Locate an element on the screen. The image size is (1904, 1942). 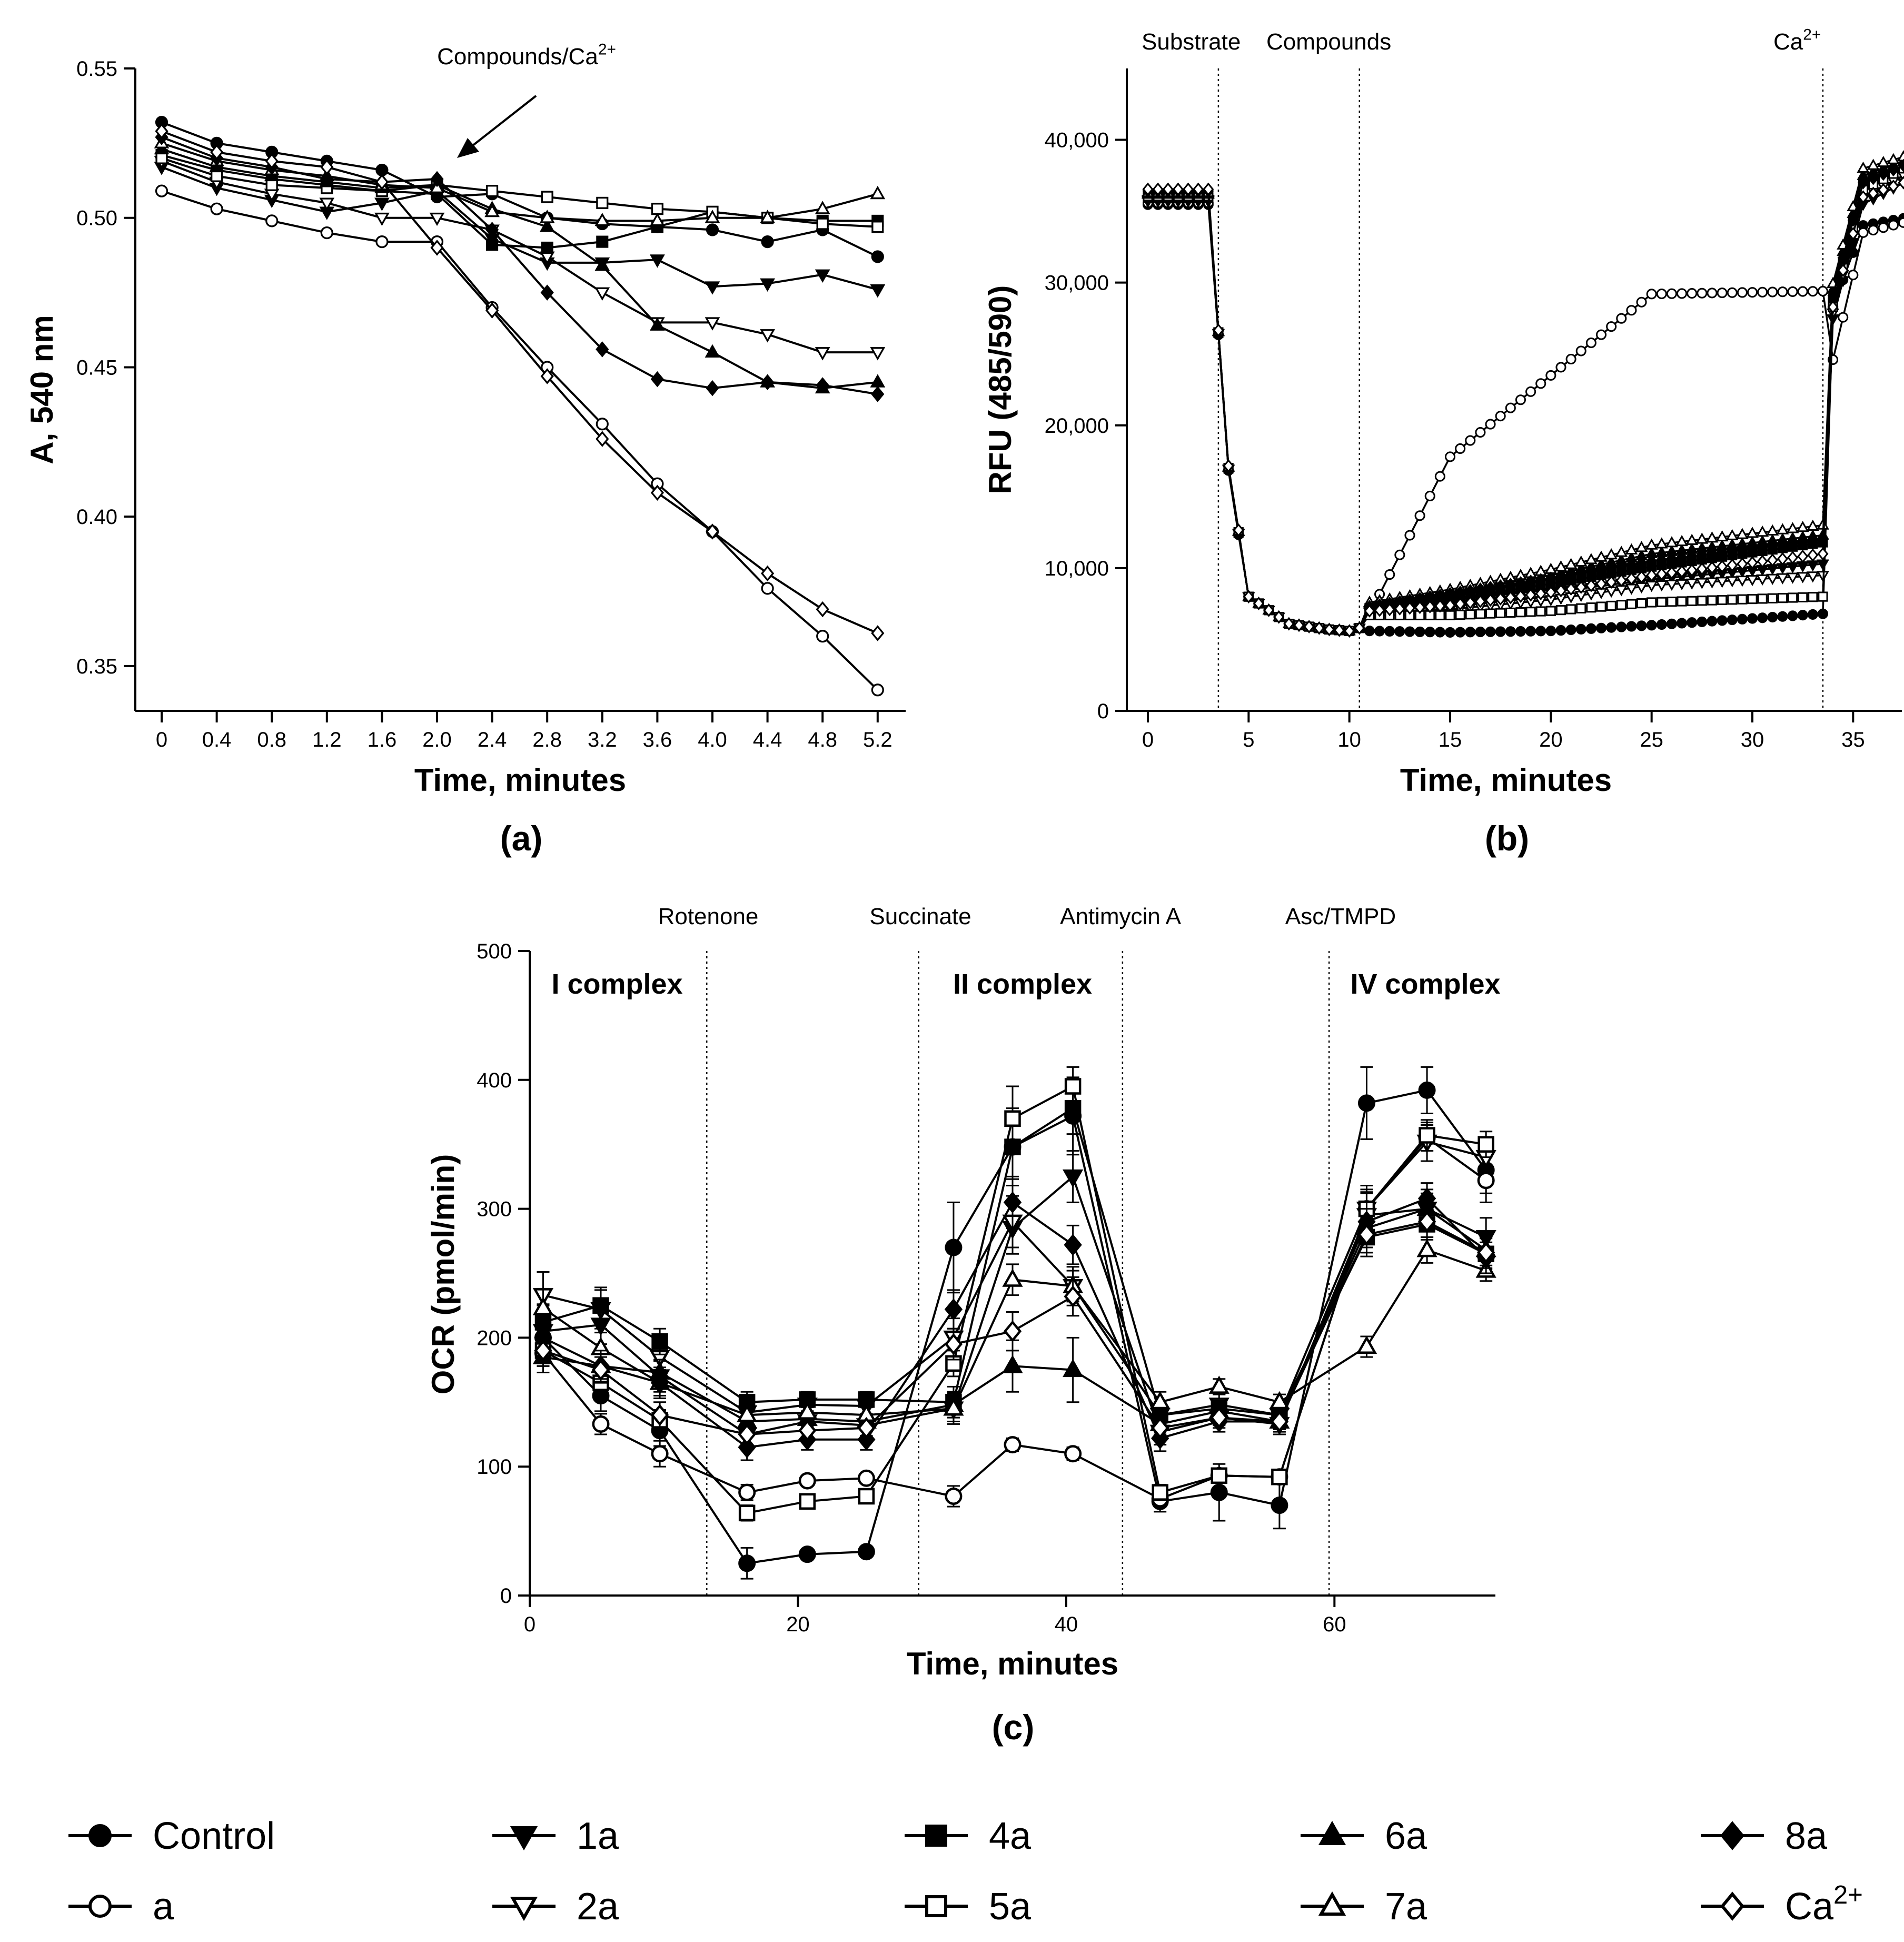
annotation-arrow-shaft is located at coordinates (502, 123).